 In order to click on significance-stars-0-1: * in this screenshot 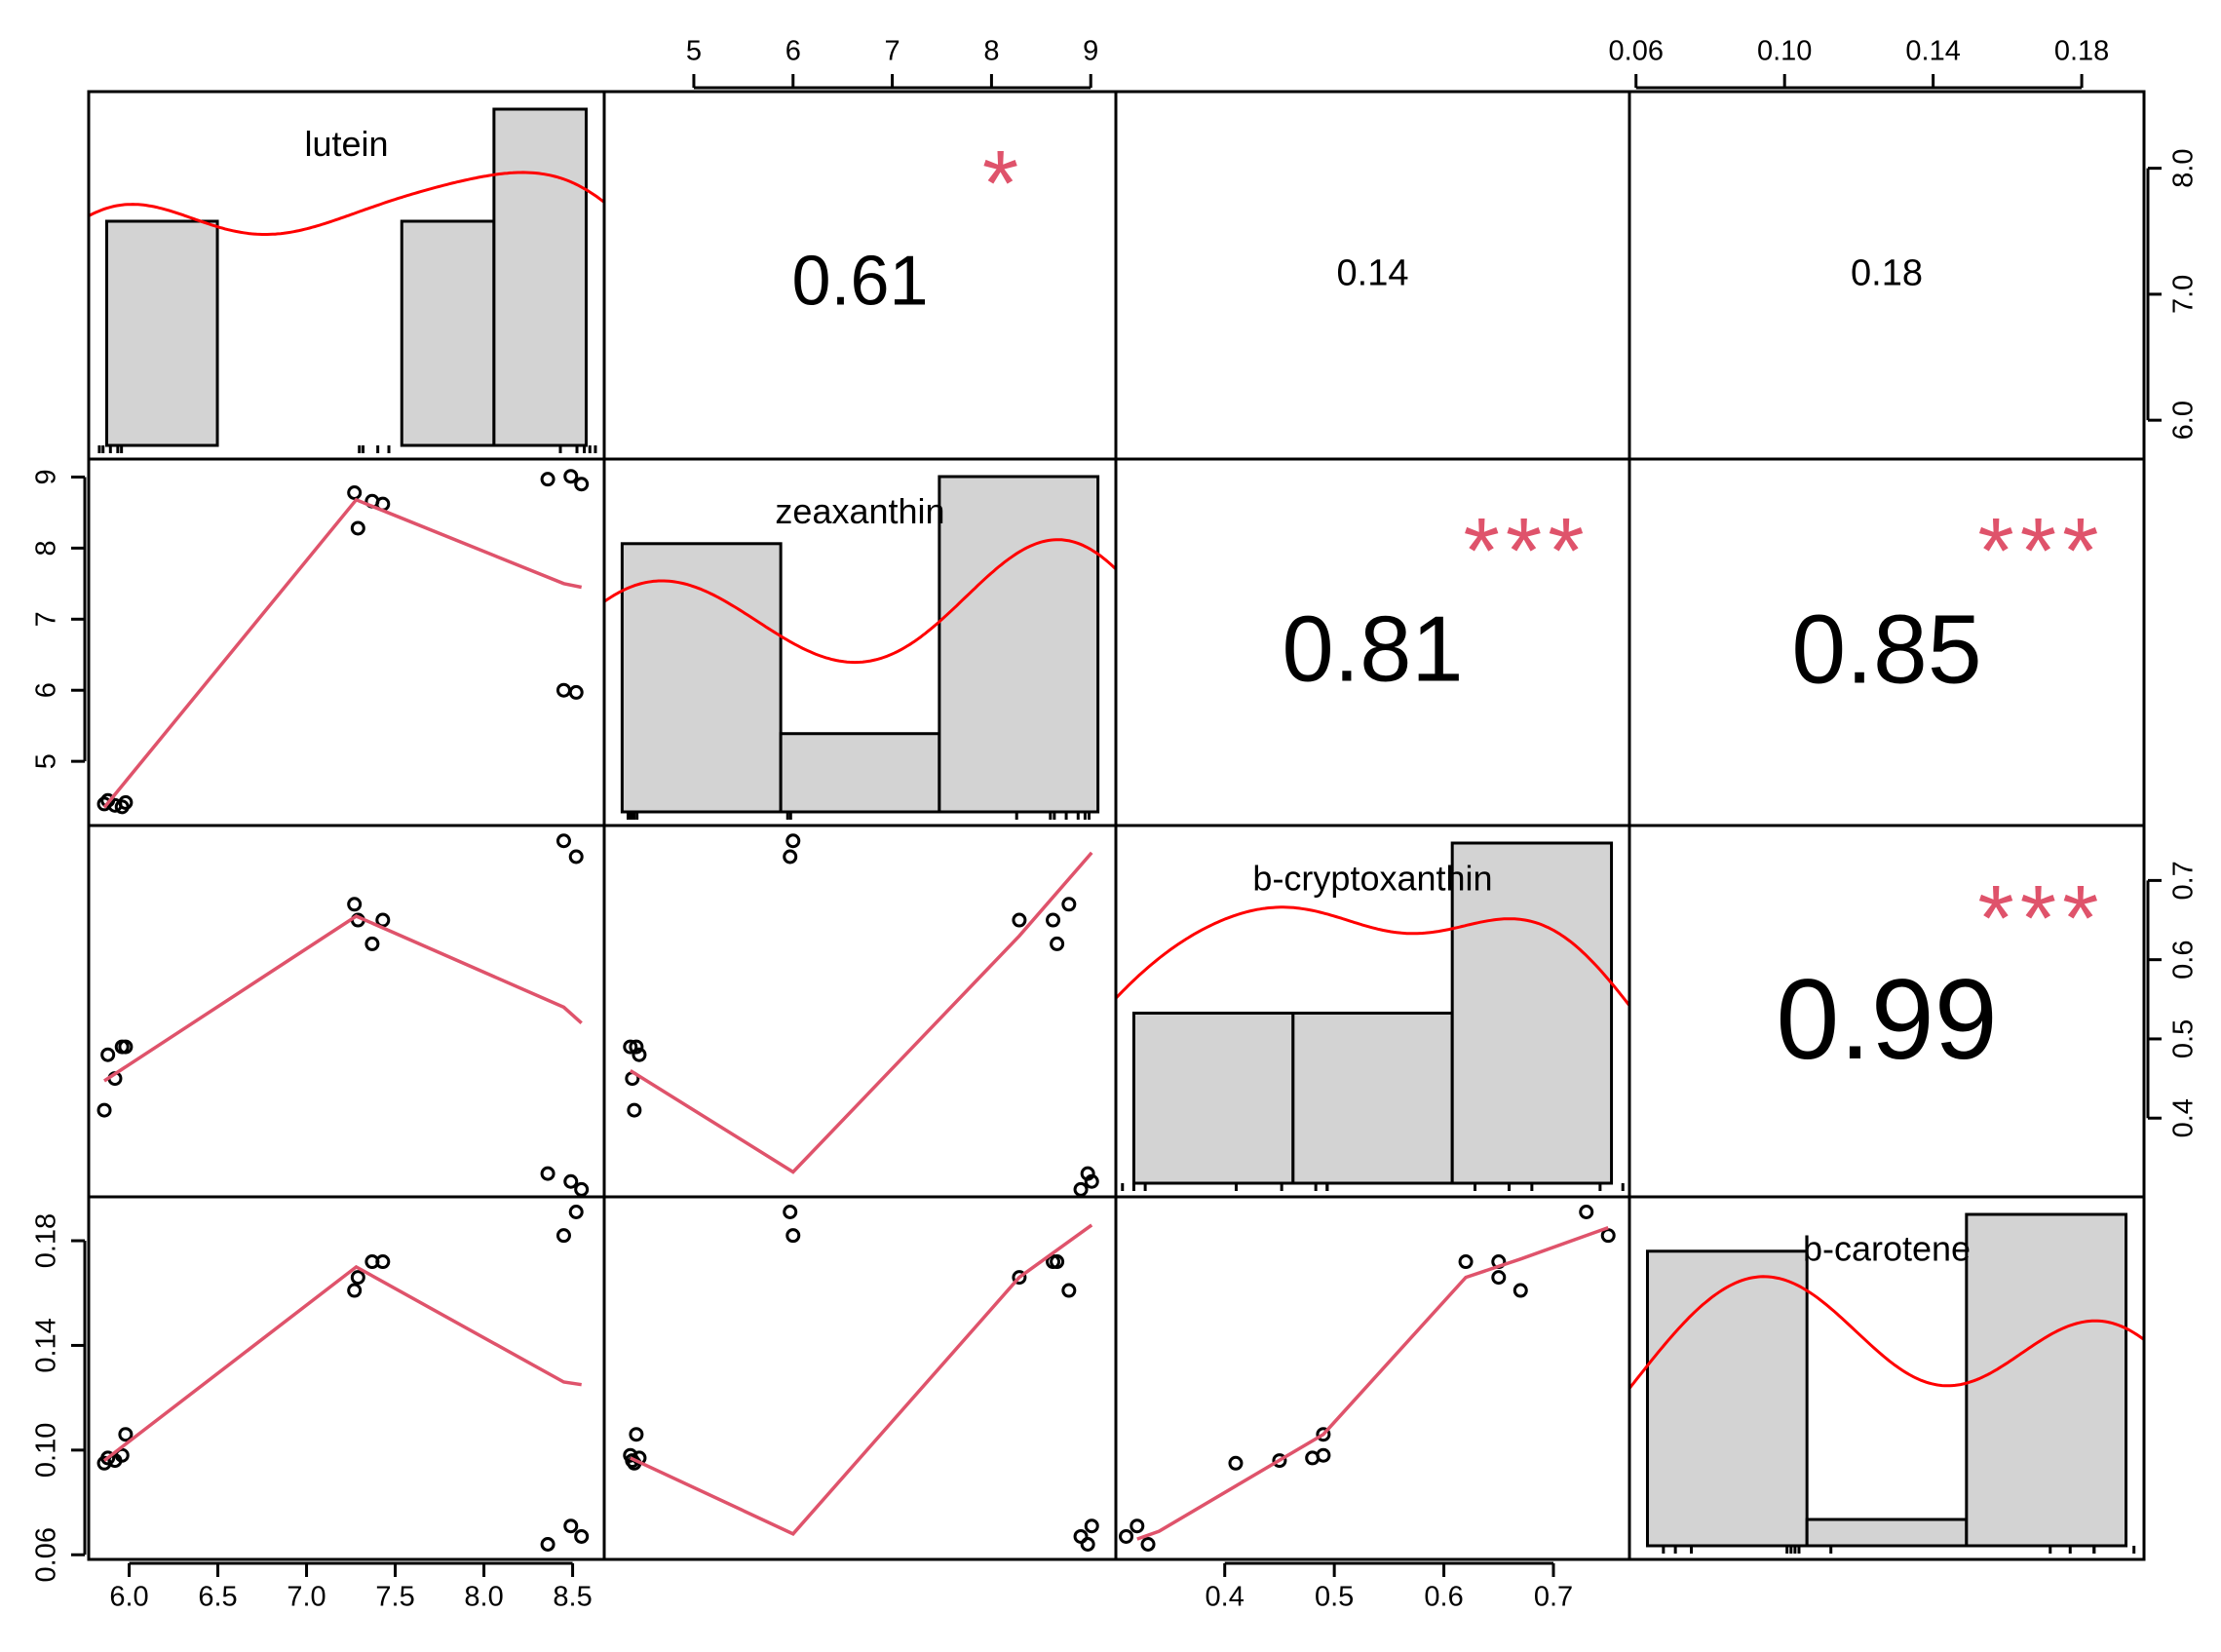, I will do `click(1003, 184)`.